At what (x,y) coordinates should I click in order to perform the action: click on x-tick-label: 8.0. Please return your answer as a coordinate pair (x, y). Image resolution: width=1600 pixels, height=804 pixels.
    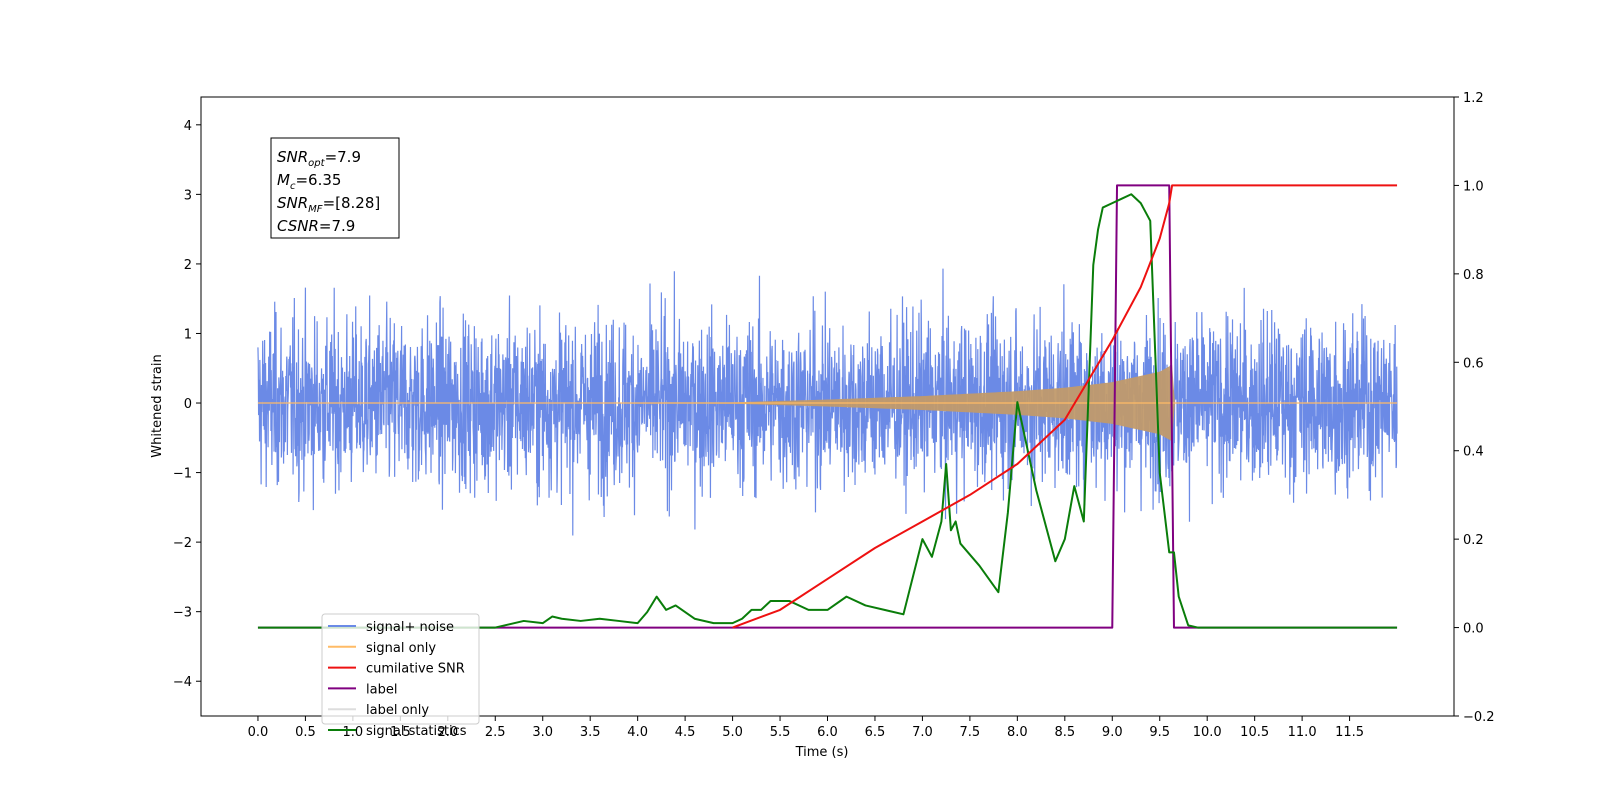
    Looking at the image, I should click on (1017, 732).